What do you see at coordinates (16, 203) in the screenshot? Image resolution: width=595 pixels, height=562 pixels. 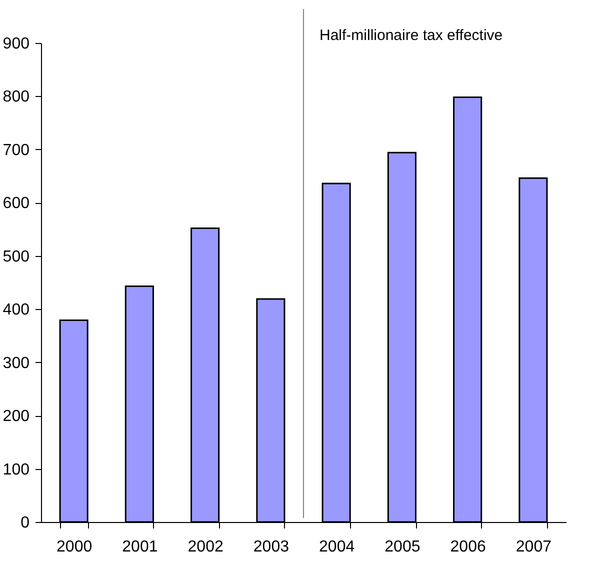 I see `y-tick-label: 600` at bounding box center [16, 203].